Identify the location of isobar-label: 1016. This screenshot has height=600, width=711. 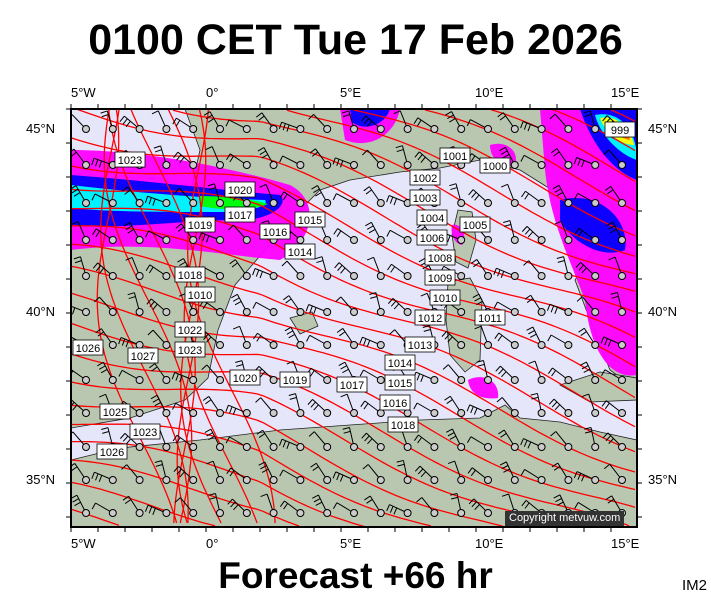
(395, 402).